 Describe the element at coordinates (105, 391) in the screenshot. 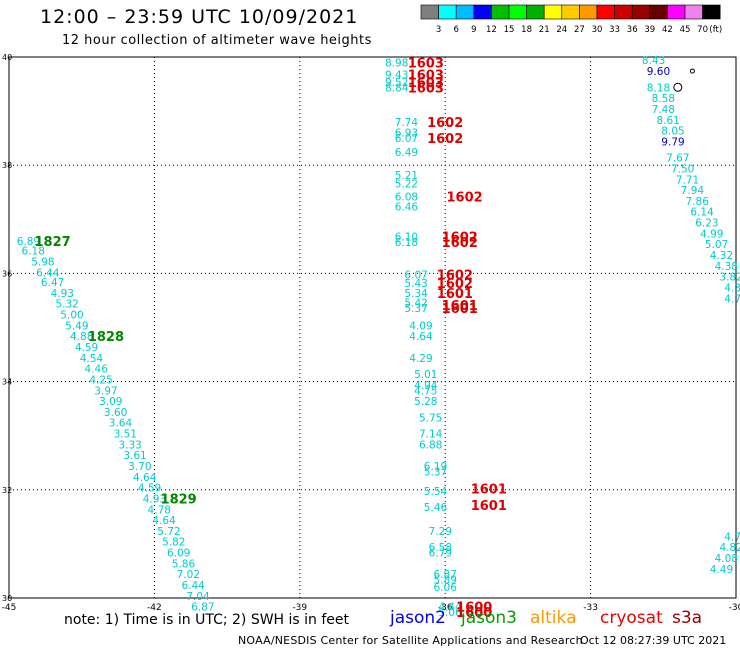

I see `swh-value-label: 3.97` at that location.